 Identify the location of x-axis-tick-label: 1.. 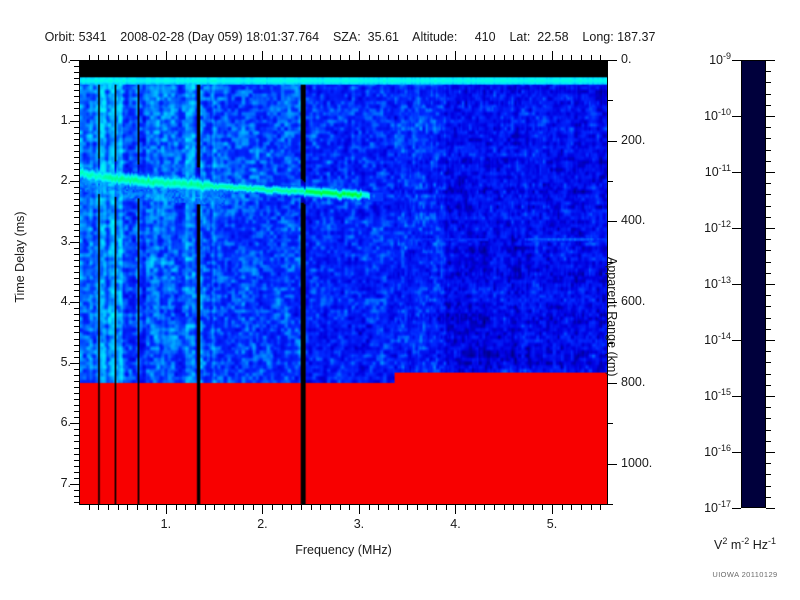
(166, 524).